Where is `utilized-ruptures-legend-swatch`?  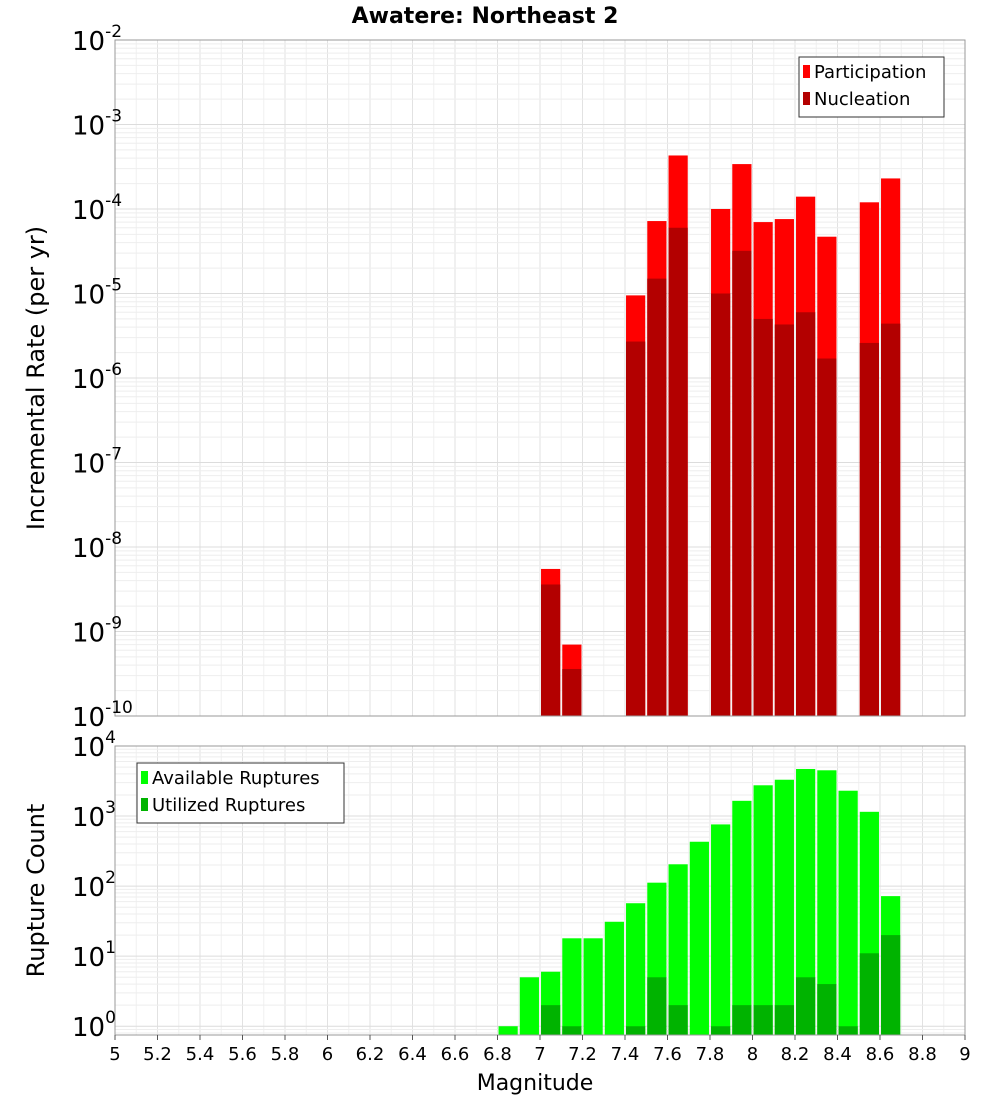 utilized-ruptures-legend-swatch is located at coordinates (144, 804).